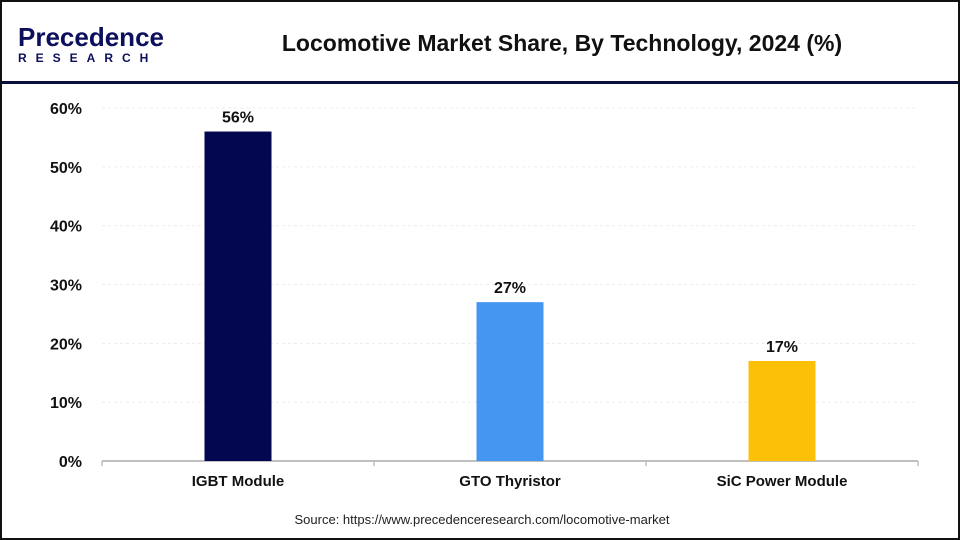 Image resolution: width=960 pixels, height=540 pixels. I want to click on logo: Precedence RESEARCH, so click(91, 44).